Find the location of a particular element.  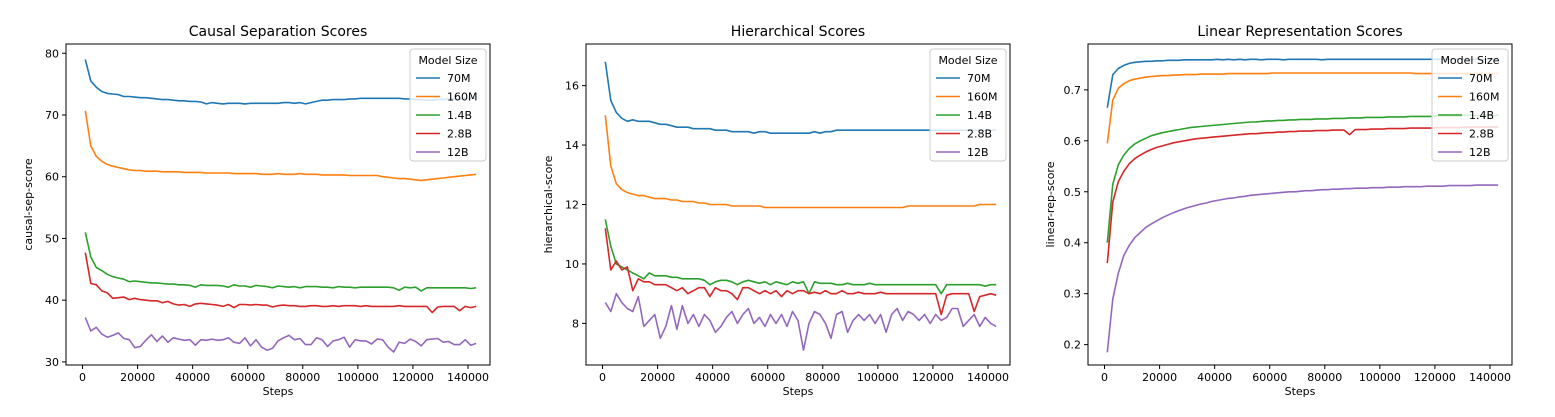

y-tick-label: 14 is located at coordinates (572, 145).